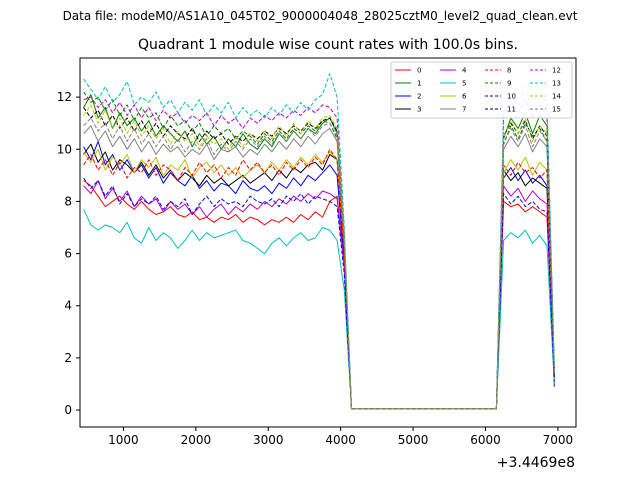  What do you see at coordinates (419, 71) in the screenshot?
I see `legend-label-0: 0` at bounding box center [419, 71].